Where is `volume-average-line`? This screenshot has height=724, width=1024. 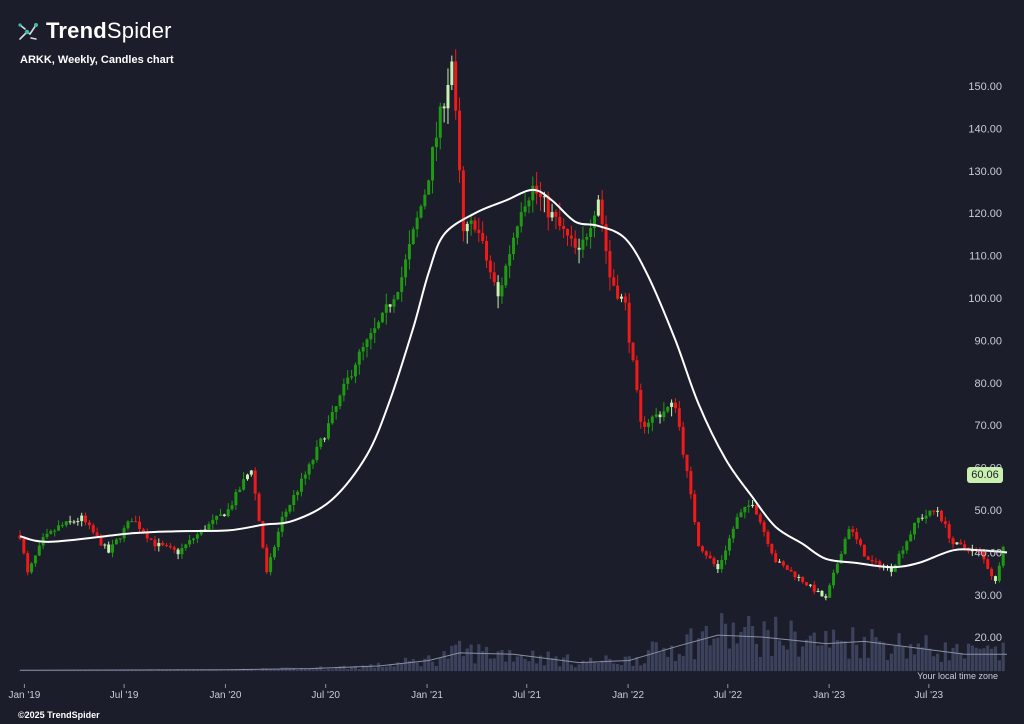 volume-average-line is located at coordinates (513, 652).